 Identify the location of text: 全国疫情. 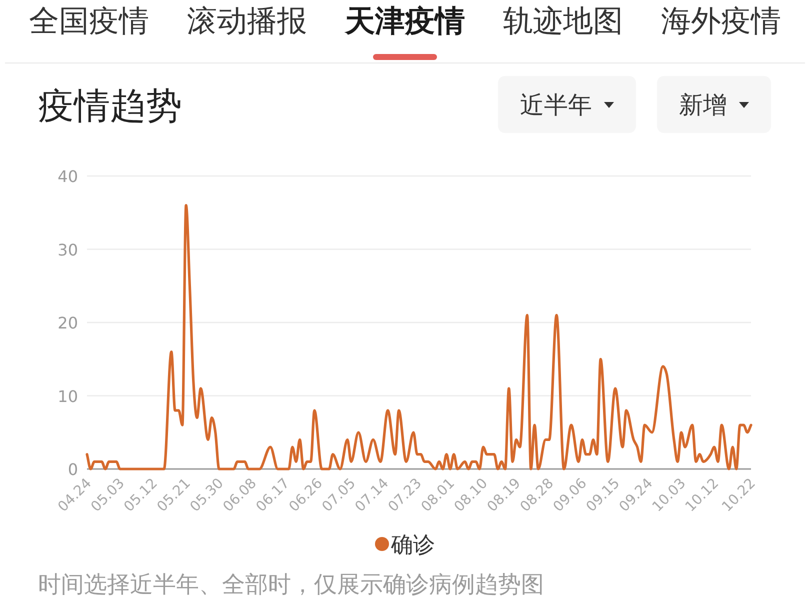
(89, 21).